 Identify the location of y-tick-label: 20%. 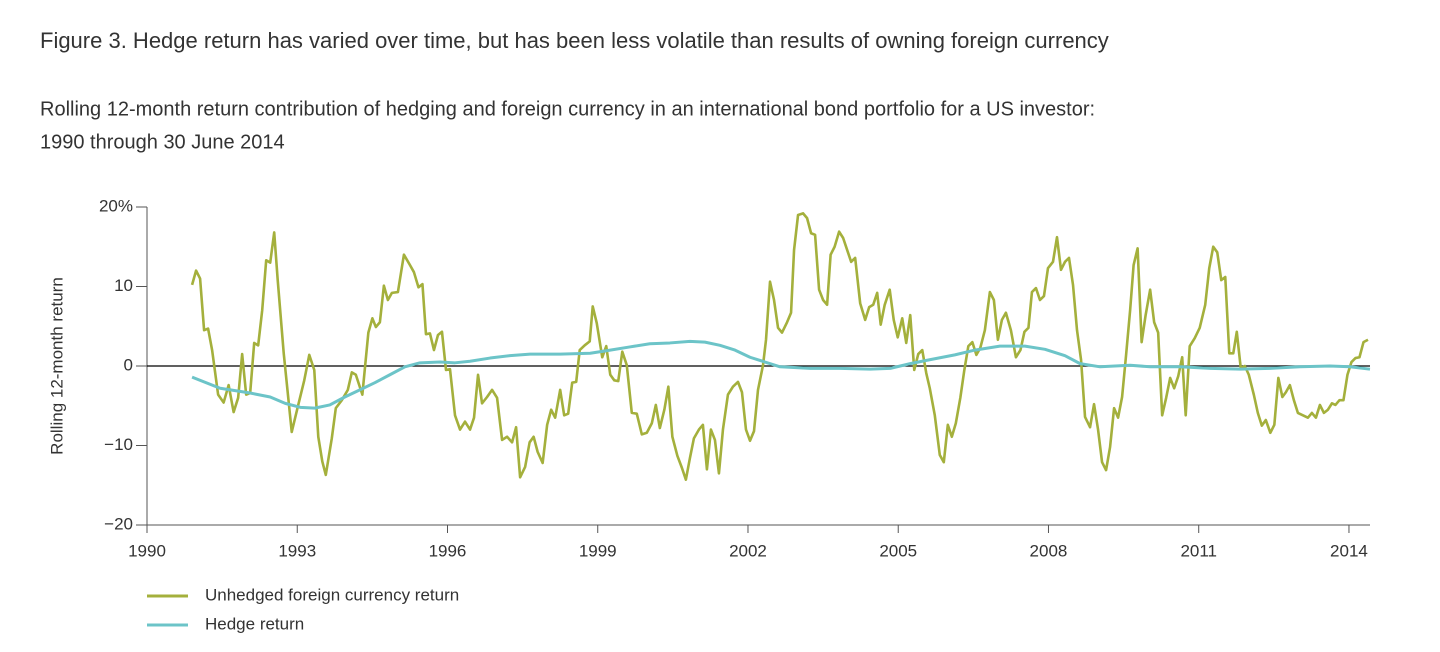
(116, 205).